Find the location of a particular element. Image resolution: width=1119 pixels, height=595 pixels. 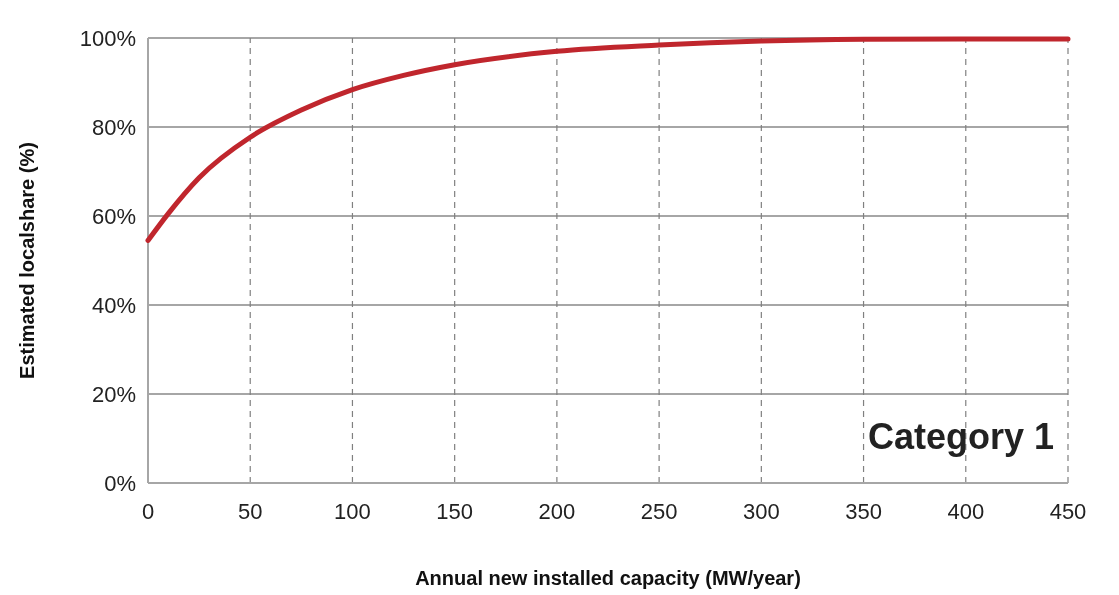

x-tick-label: 0 is located at coordinates (148, 511).